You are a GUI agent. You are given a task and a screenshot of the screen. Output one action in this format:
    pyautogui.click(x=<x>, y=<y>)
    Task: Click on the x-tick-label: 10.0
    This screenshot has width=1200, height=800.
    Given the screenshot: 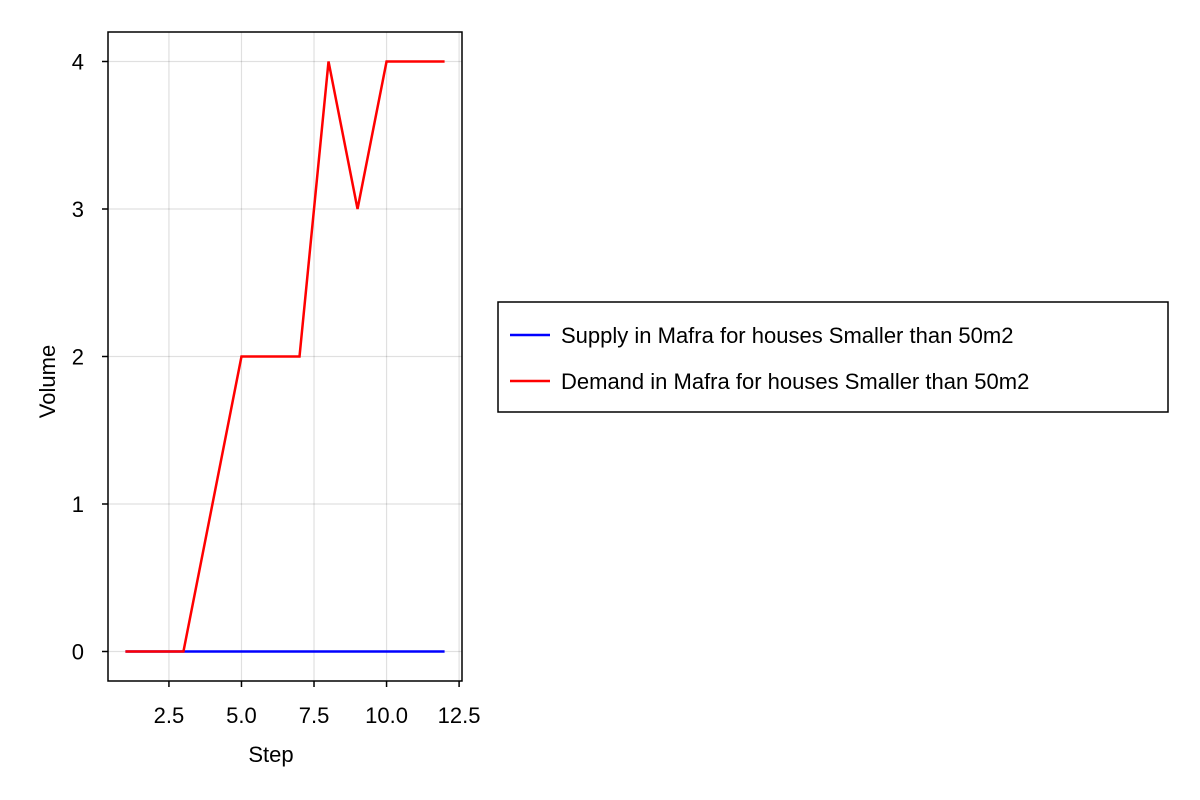 What is the action you would take?
    pyautogui.click(x=386, y=715)
    